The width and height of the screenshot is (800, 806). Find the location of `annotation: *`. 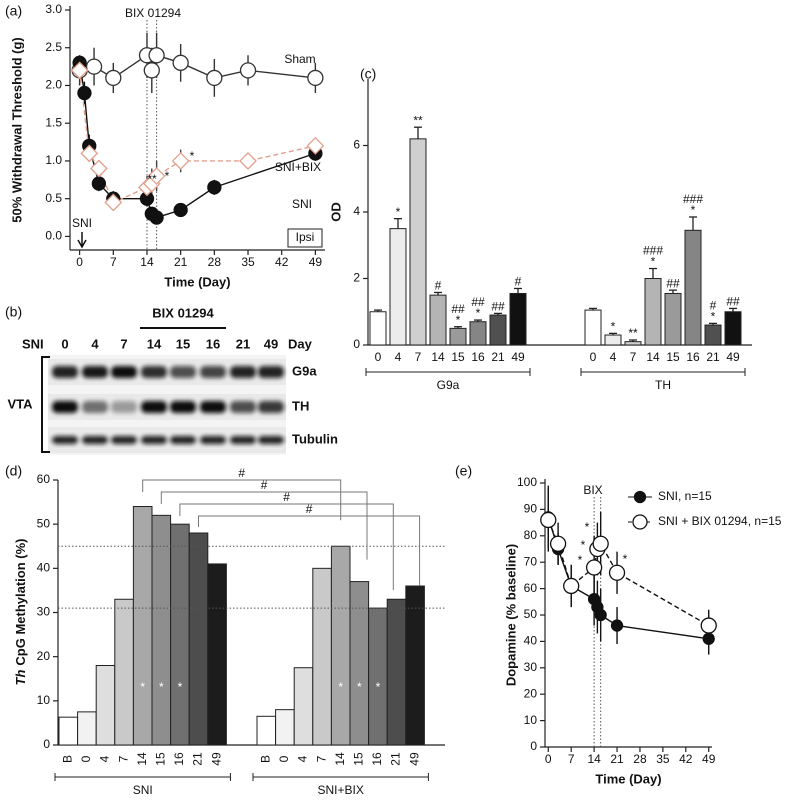

annotation: * is located at coordinates (583, 545).